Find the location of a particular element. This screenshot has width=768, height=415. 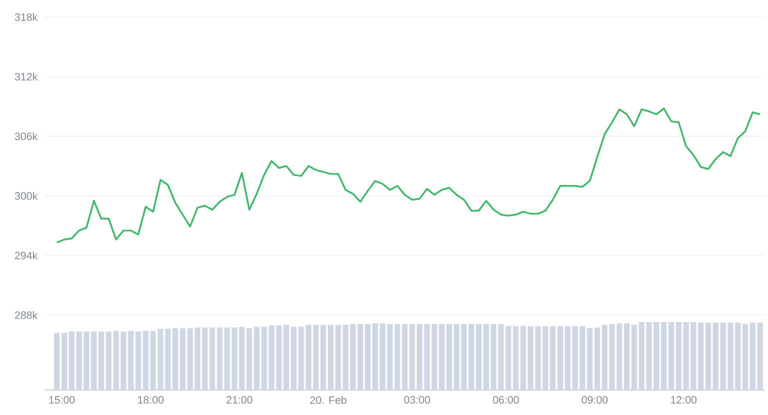

x-tick-label: 09:00 is located at coordinates (595, 400).